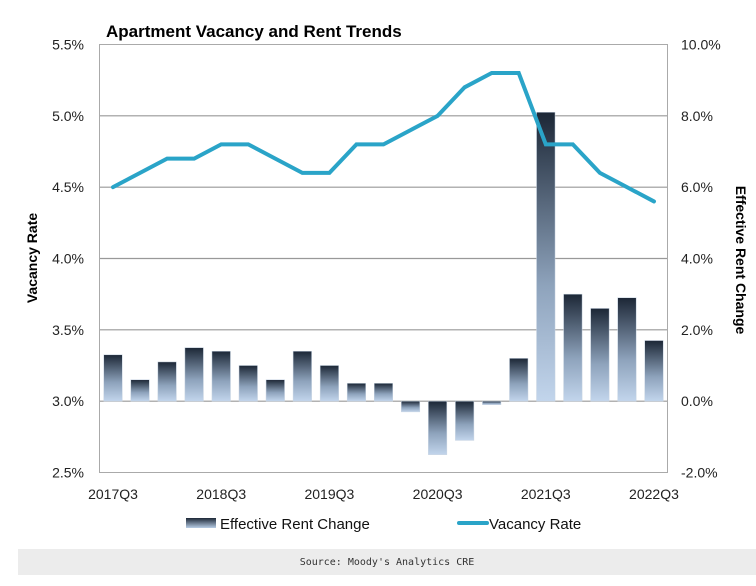 The height and width of the screenshot is (586, 756). What do you see at coordinates (438, 427) in the screenshot?
I see `bar-2020Q3` at bounding box center [438, 427].